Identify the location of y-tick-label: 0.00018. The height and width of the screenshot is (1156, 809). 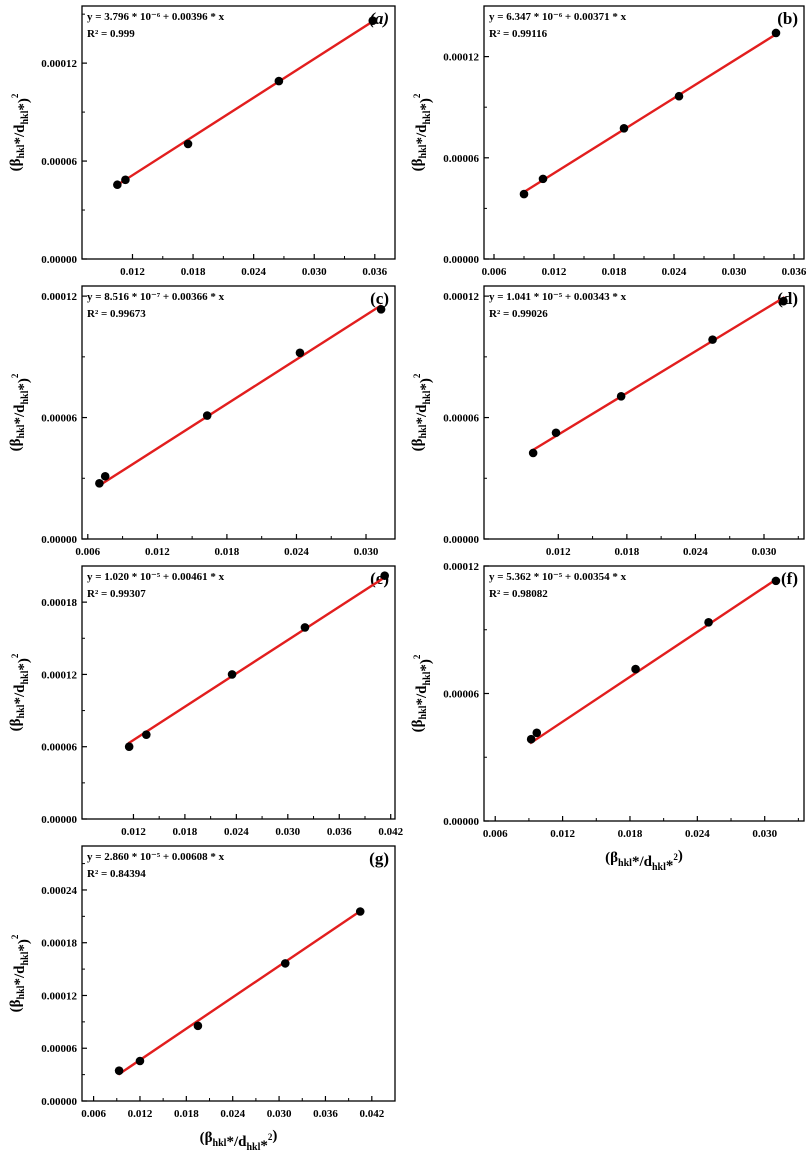
(59, 944).